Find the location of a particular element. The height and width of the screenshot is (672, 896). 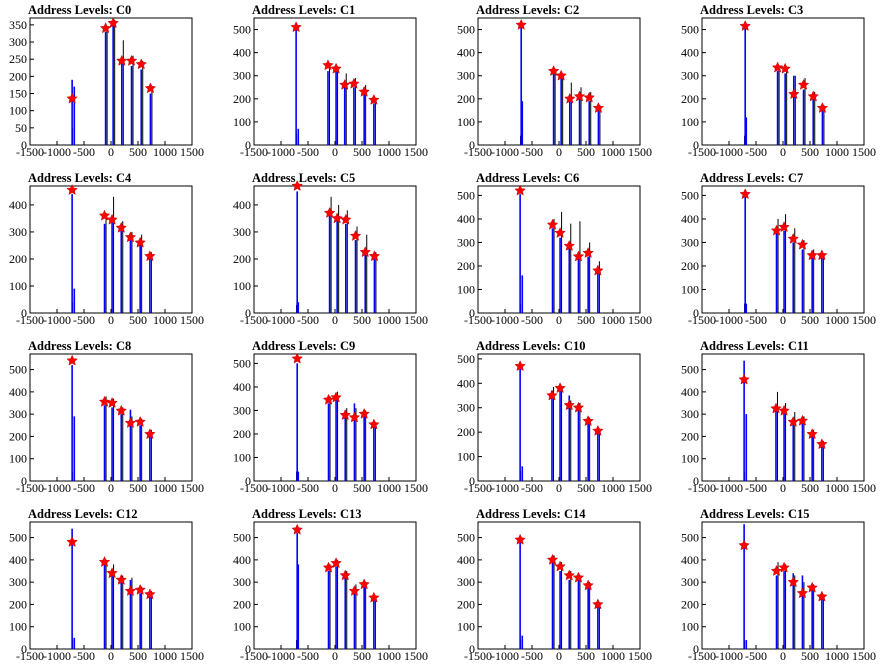

panel-title: Address Levels: C15 is located at coordinates (755, 514).